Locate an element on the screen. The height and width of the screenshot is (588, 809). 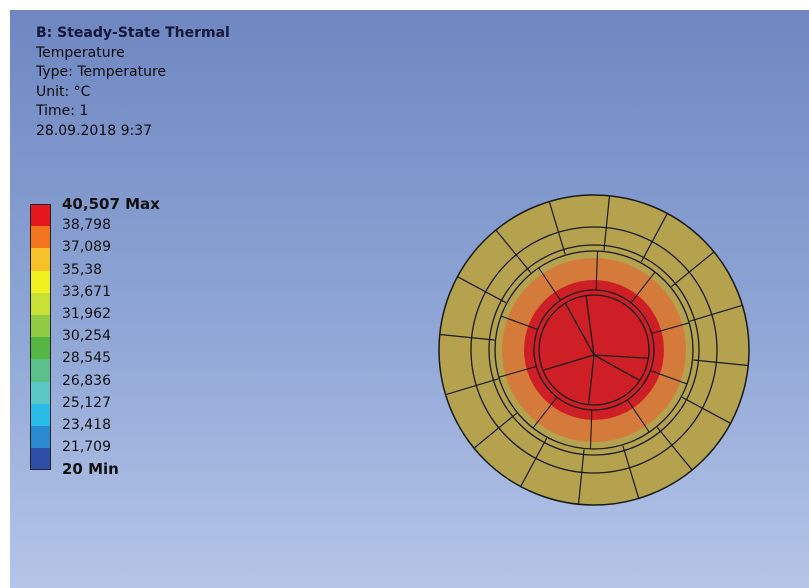
legend-max-label: 40,507 Max is located at coordinates (111, 204).